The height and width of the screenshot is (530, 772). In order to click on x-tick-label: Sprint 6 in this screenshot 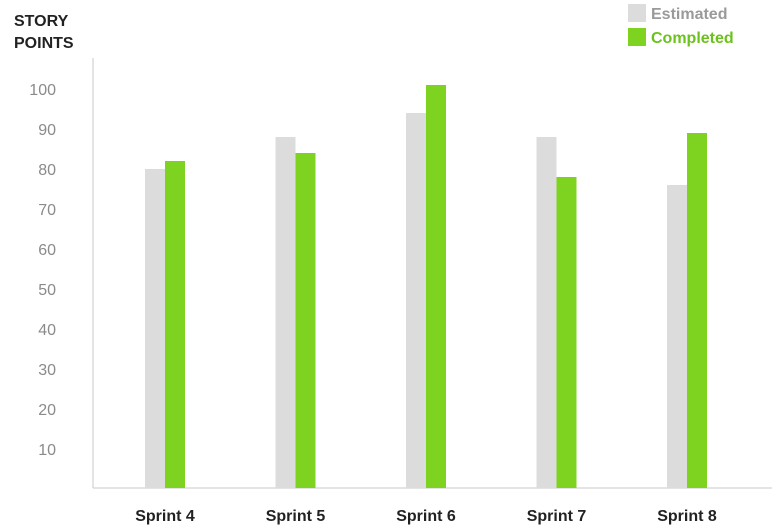, I will do `click(426, 516)`.